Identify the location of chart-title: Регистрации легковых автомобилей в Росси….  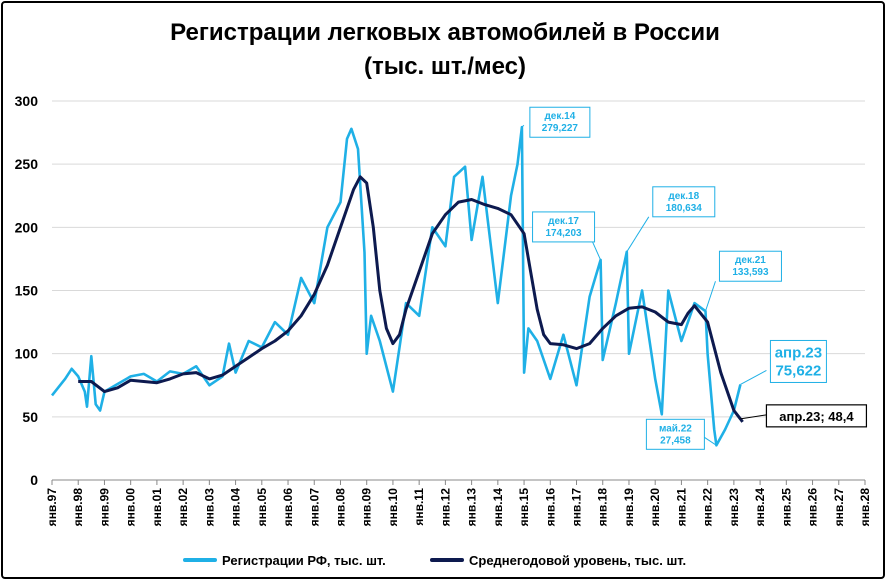
(445, 32).